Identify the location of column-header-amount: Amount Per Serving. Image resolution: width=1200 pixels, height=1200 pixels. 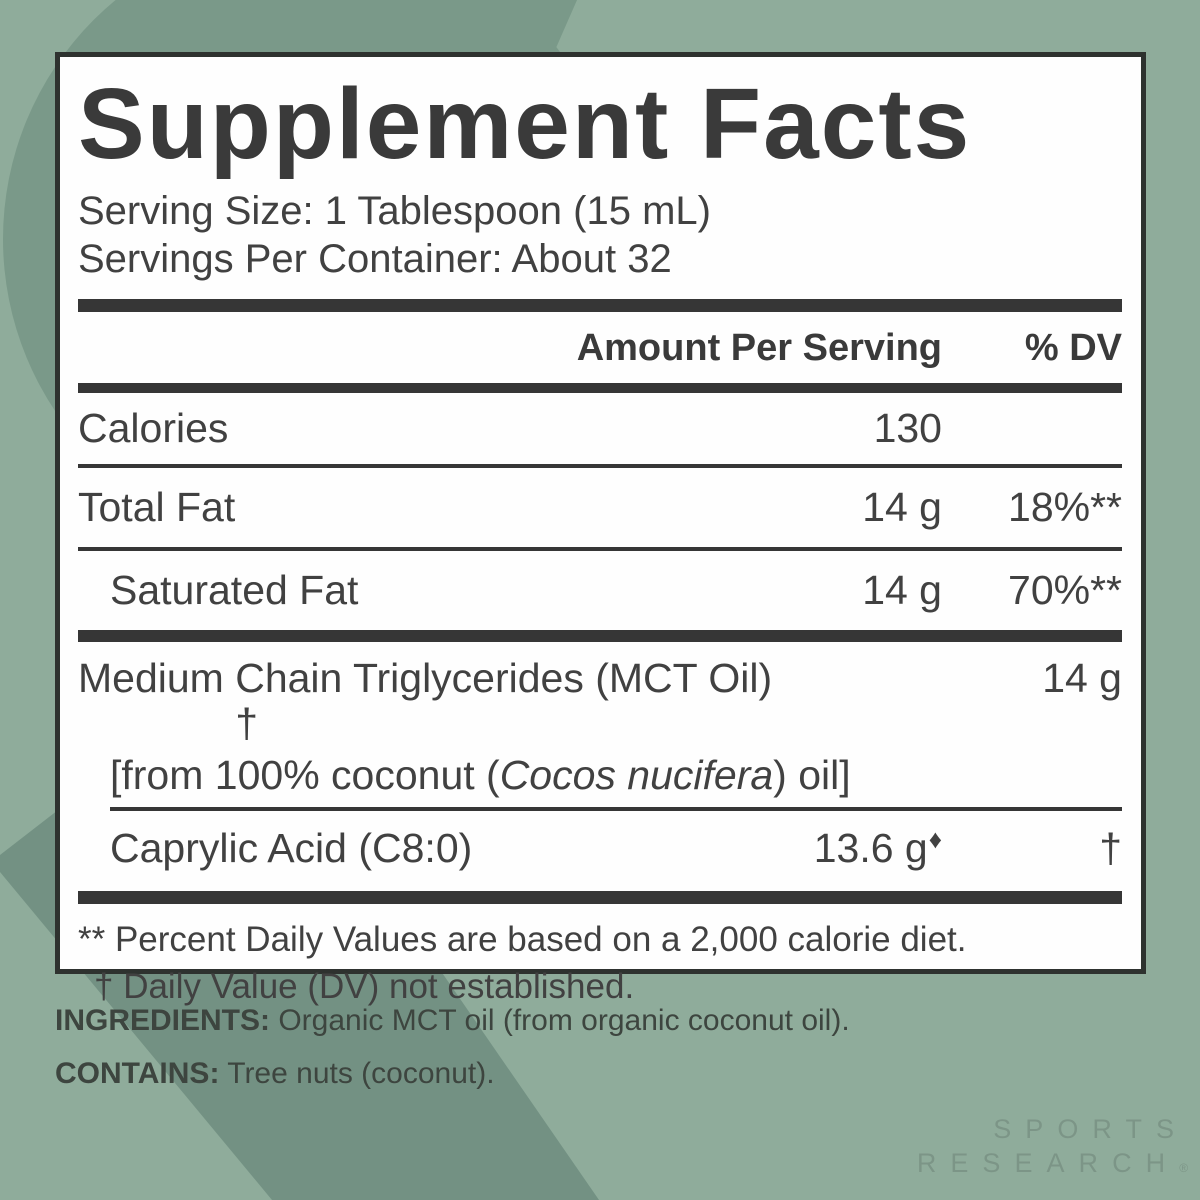
(759, 348).